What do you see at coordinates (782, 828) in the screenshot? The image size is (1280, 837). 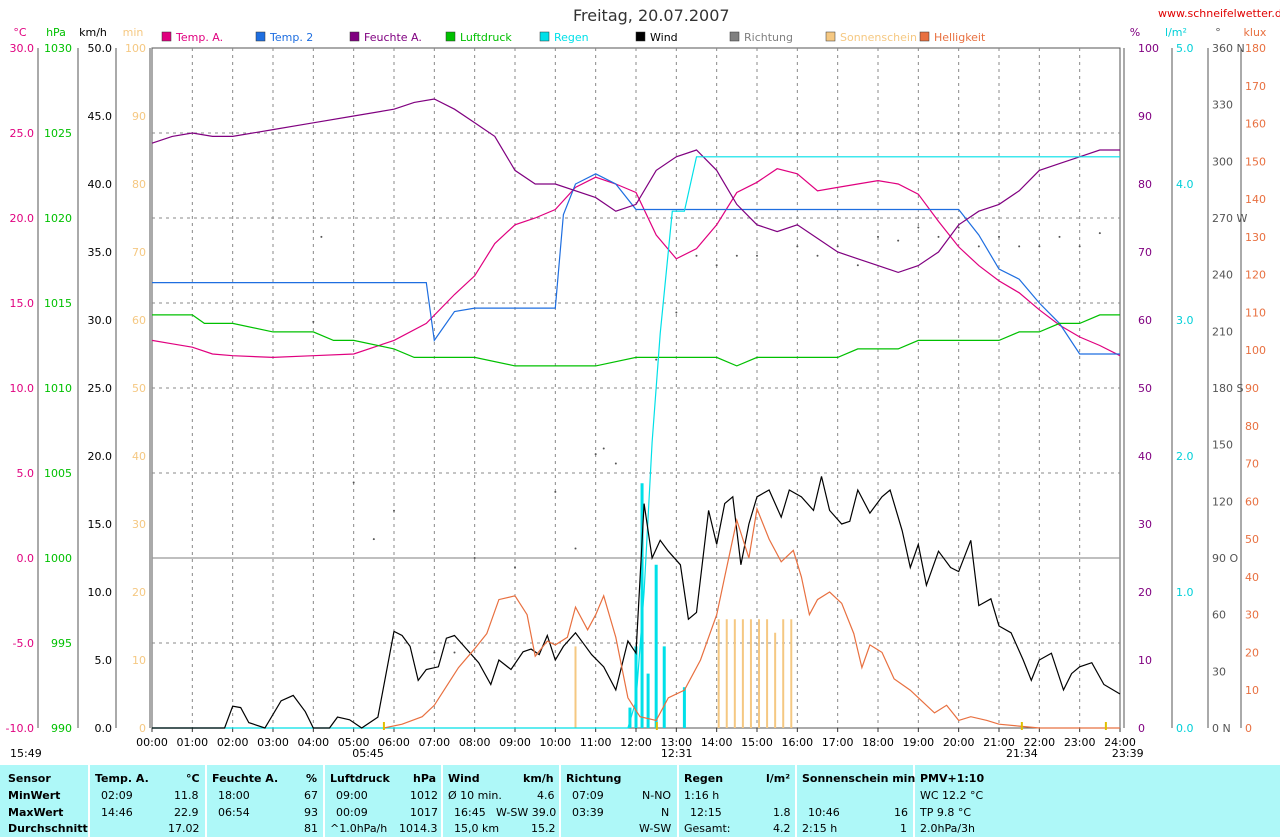 I see `rain-total: 4.2` at bounding box center [782, 828].